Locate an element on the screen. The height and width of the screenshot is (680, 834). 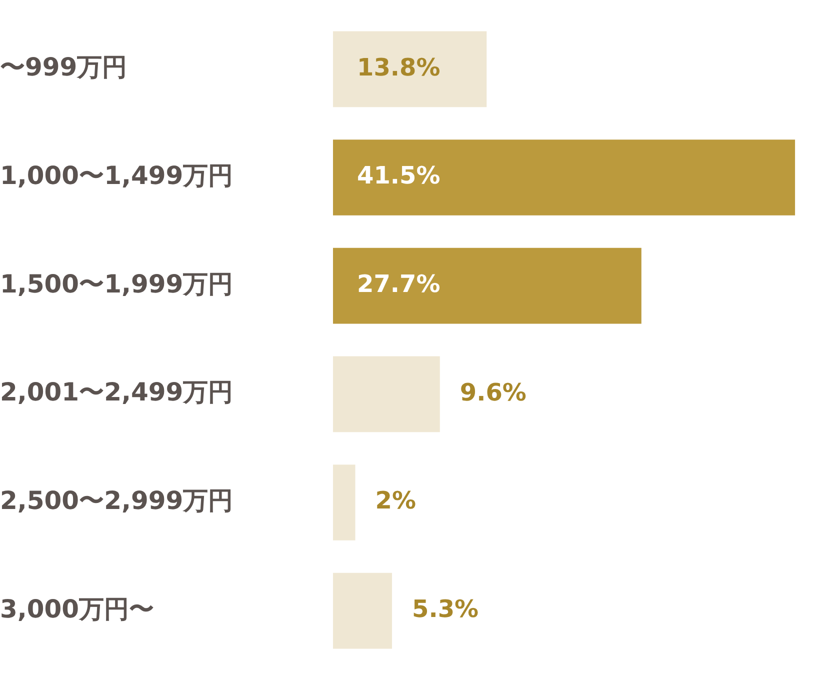
y-tick-label: 1,000〜1,499万円 is located at coordinates (117, 175).